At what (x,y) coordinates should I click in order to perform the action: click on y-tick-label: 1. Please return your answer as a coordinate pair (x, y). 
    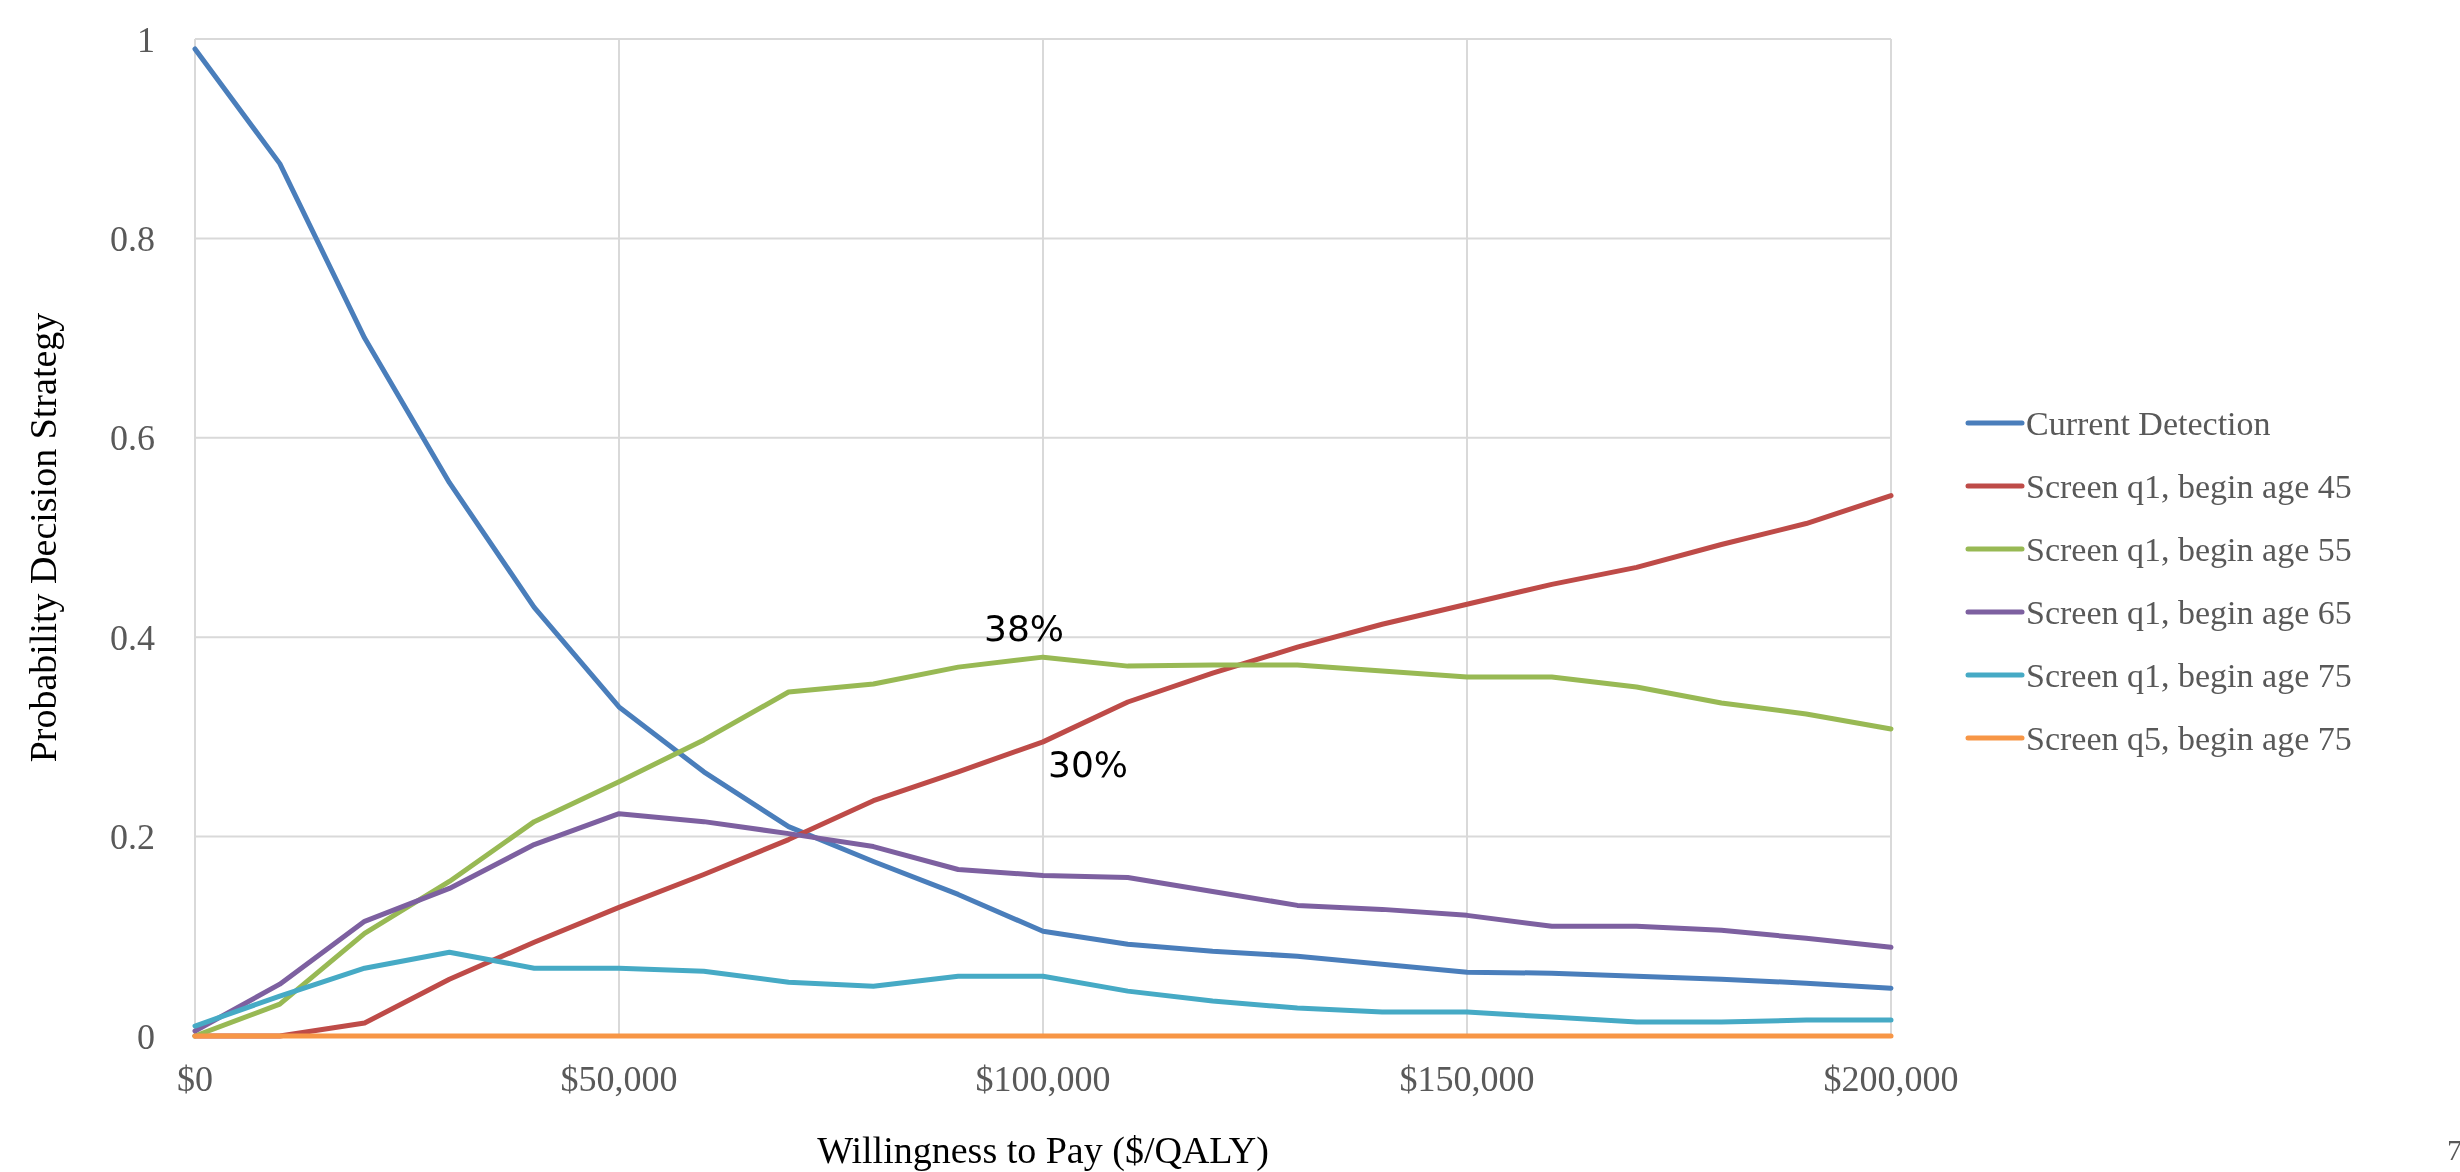
    Looking at the image, I should click on (146, 39).